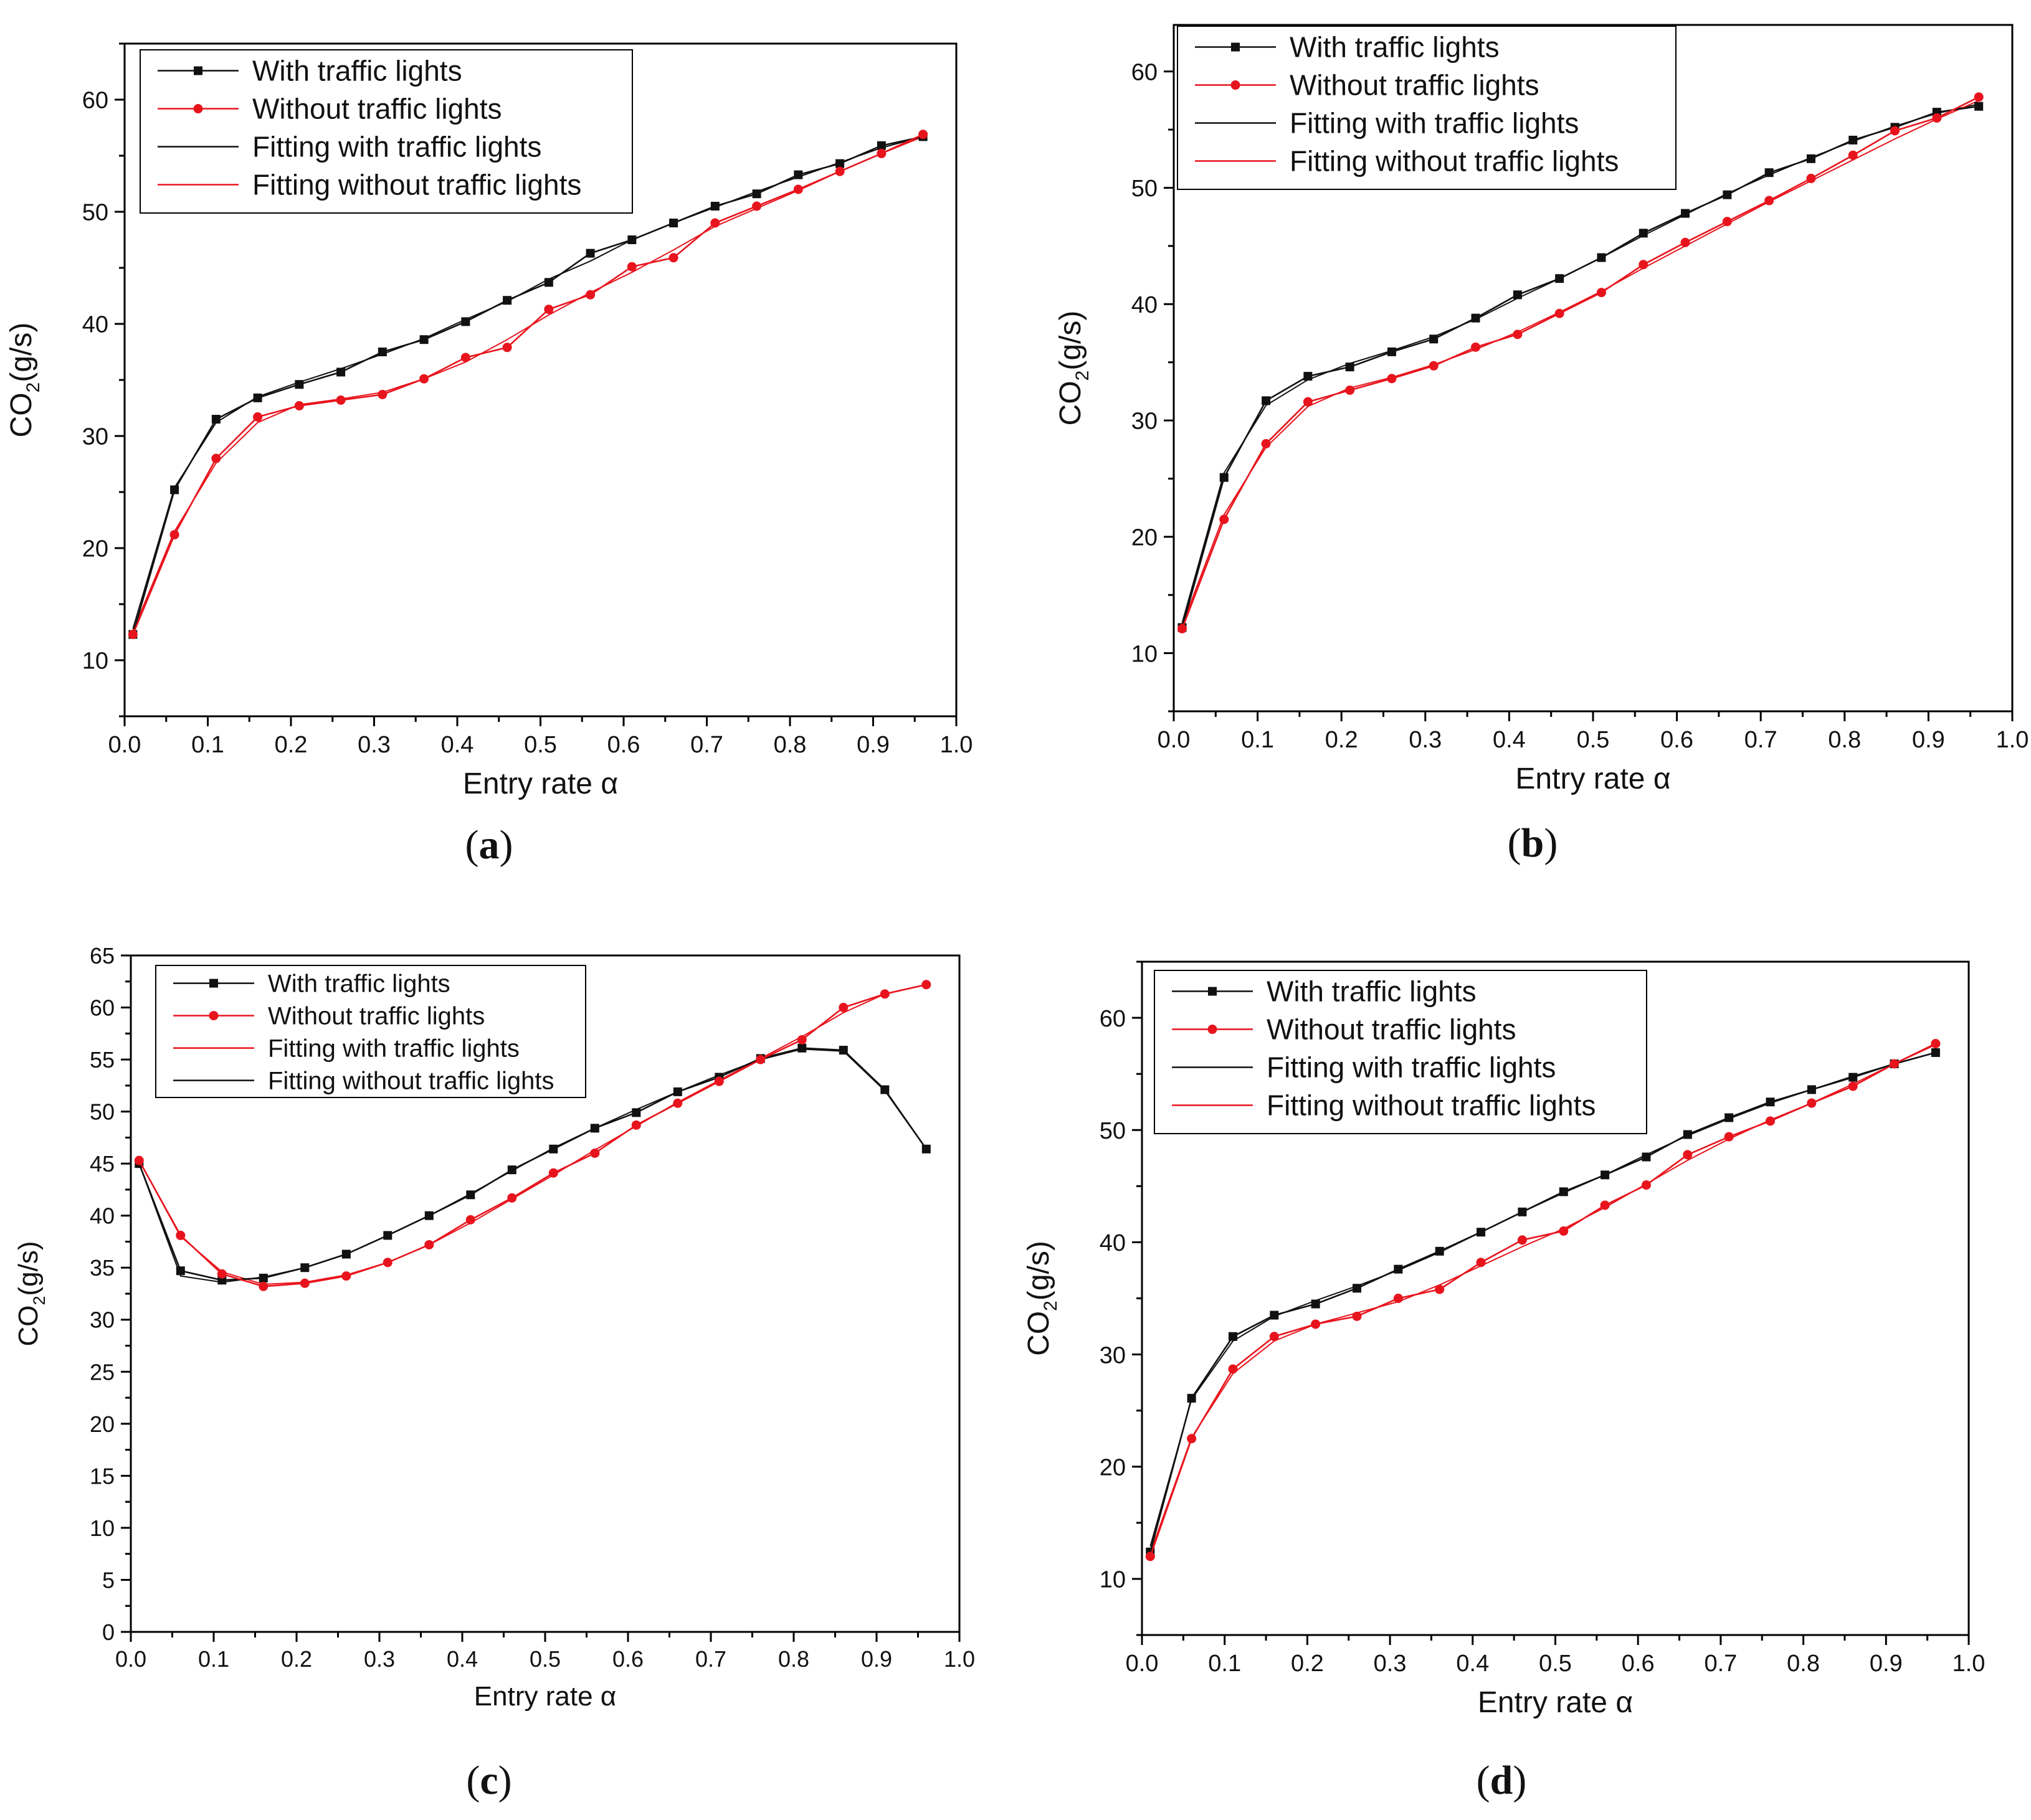  Describe the element at coordinates (214, 1016) in the screenshot. I see `legend-swatch-circle` at that location.